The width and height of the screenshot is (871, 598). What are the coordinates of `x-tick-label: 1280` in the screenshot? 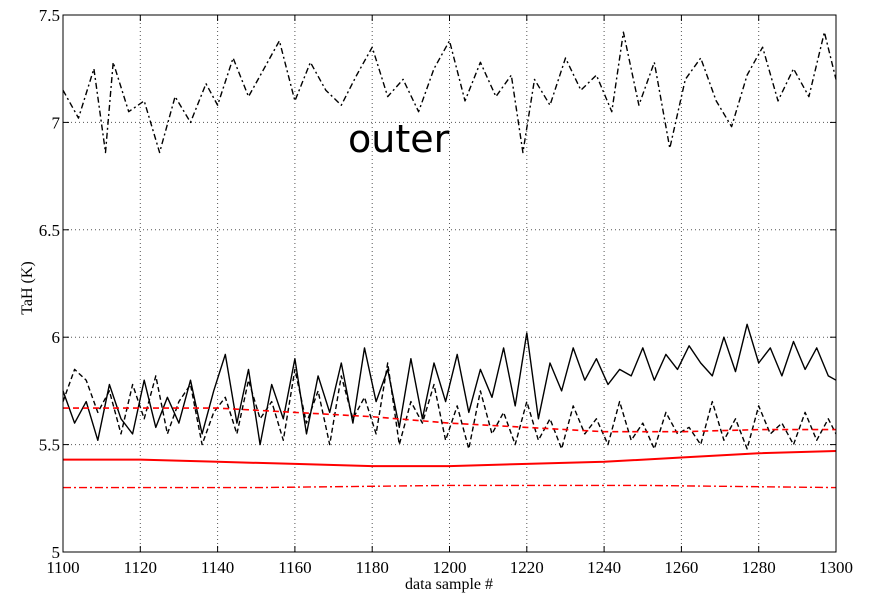 It's located at (759, 567).